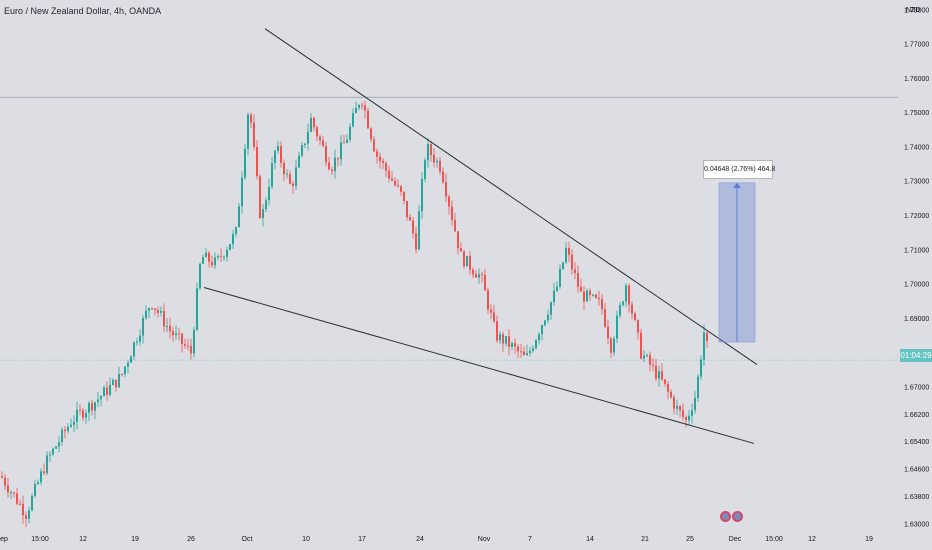 This screenshot has width=932, height=550. What do you see at coordinates (916, 216) in the screenshot?
I see `y-tick-label: 1.72000` at bounding box center [916, 216].